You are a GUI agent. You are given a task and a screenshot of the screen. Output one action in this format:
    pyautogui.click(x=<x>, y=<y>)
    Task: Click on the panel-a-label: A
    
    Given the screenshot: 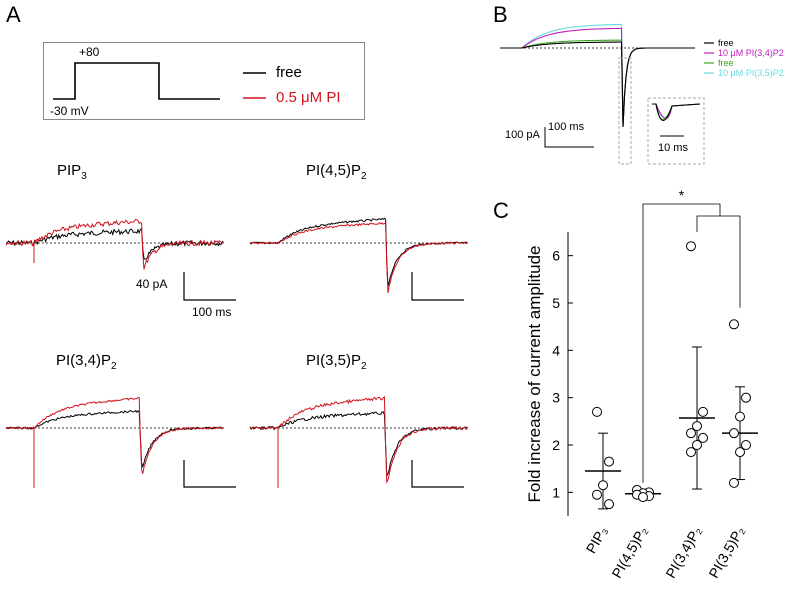 What is the action you would take?
    pyautogui.click(x=13, y=14)
    